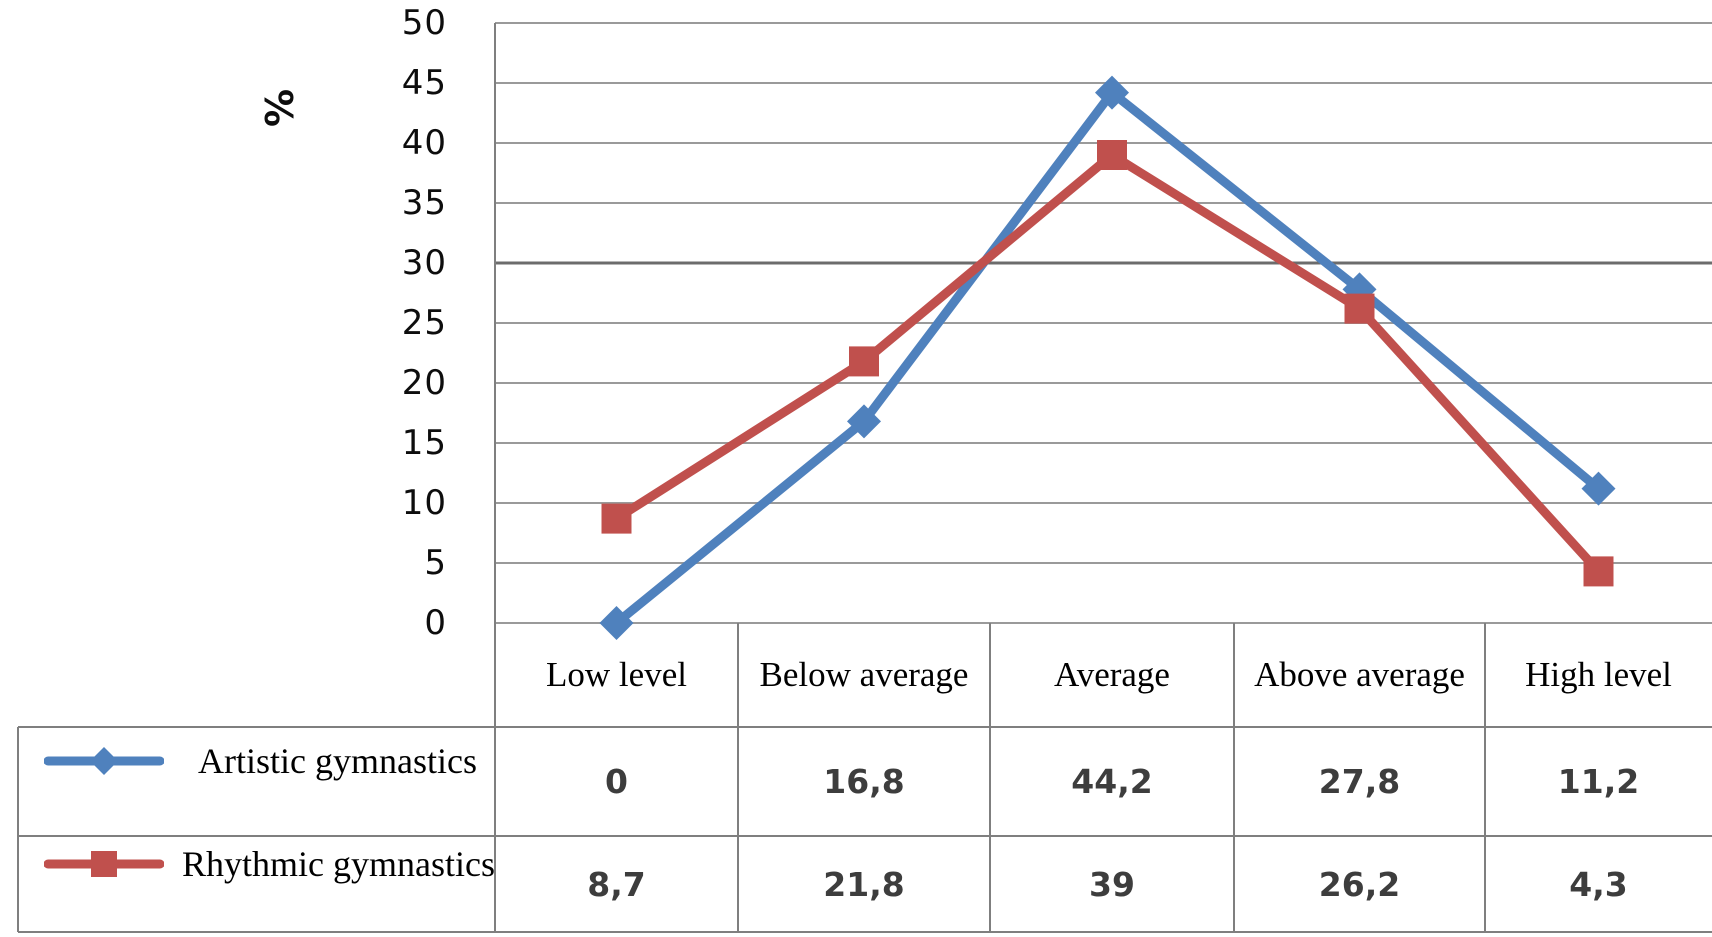  What do you see at coordinates (424, 383) in the screenshot?
I see `y-tick-20: 20` at bounding box center [424, 383].